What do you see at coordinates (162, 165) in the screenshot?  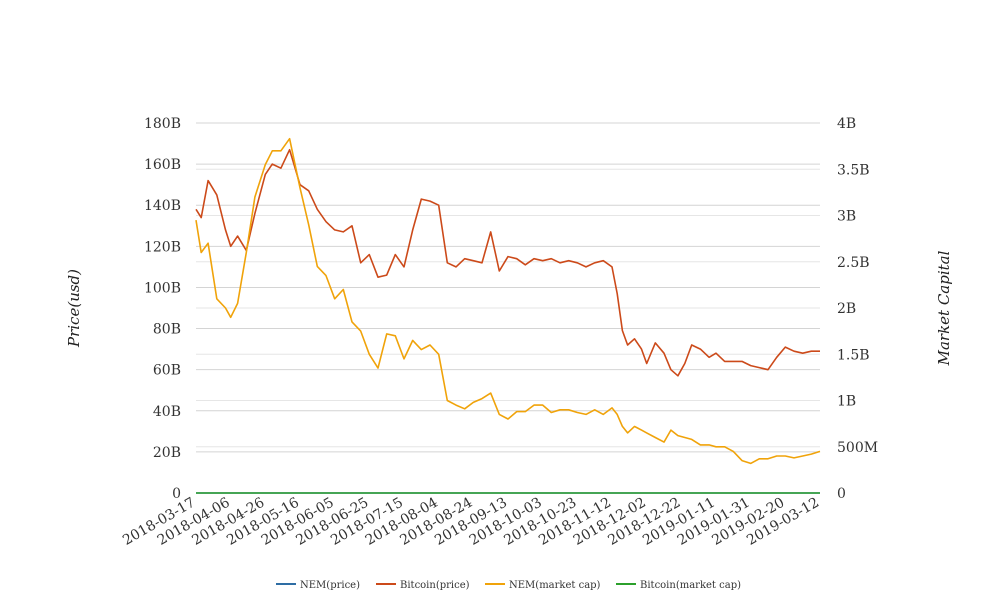 I see `y-left-tick-label: 160B` at bounding box center [162, 165].